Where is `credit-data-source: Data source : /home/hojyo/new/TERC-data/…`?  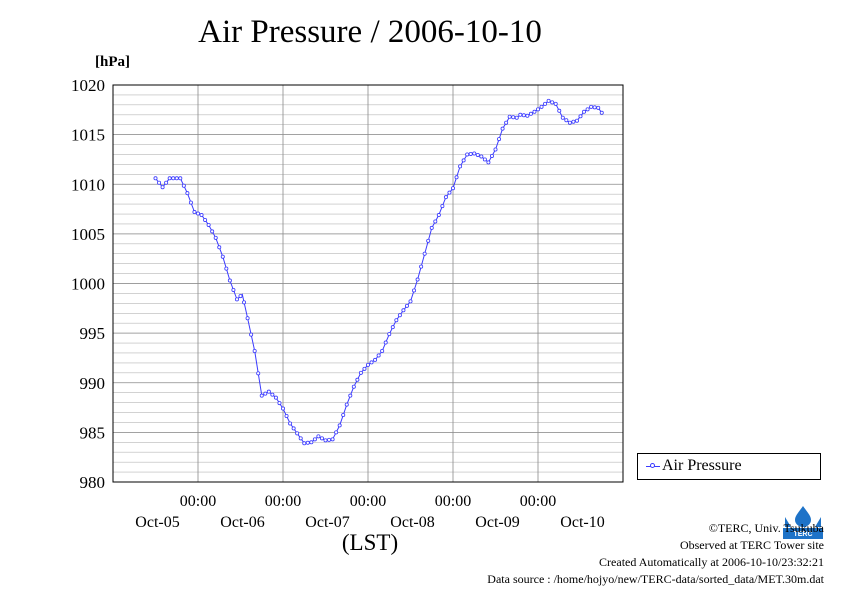
credit-data-source: Data source : /home/hojyo/new/TERC-data/… is located at coordinates (655, 579).